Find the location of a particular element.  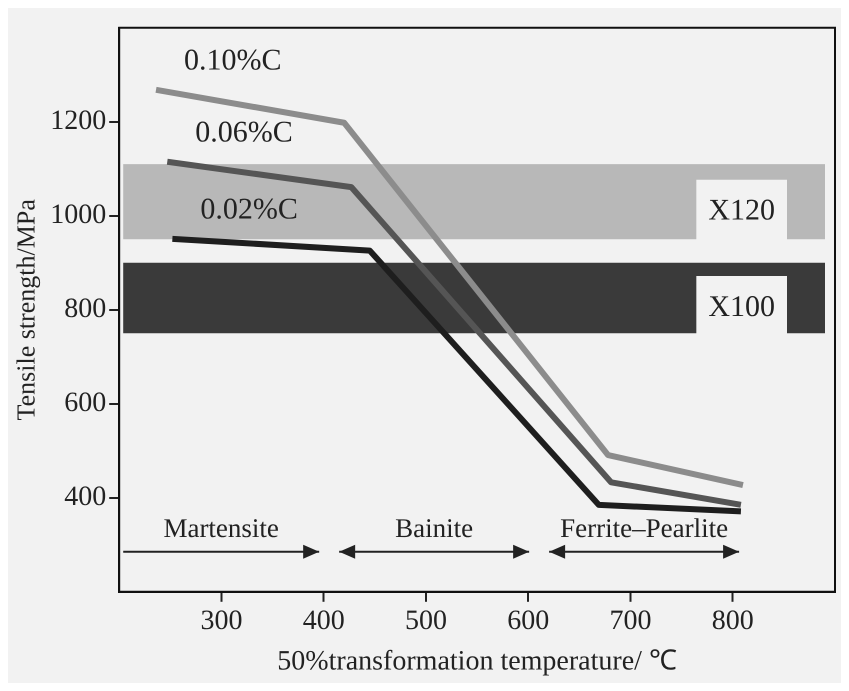

y-tick-label: 1200 is located at coordinates (78, 120).